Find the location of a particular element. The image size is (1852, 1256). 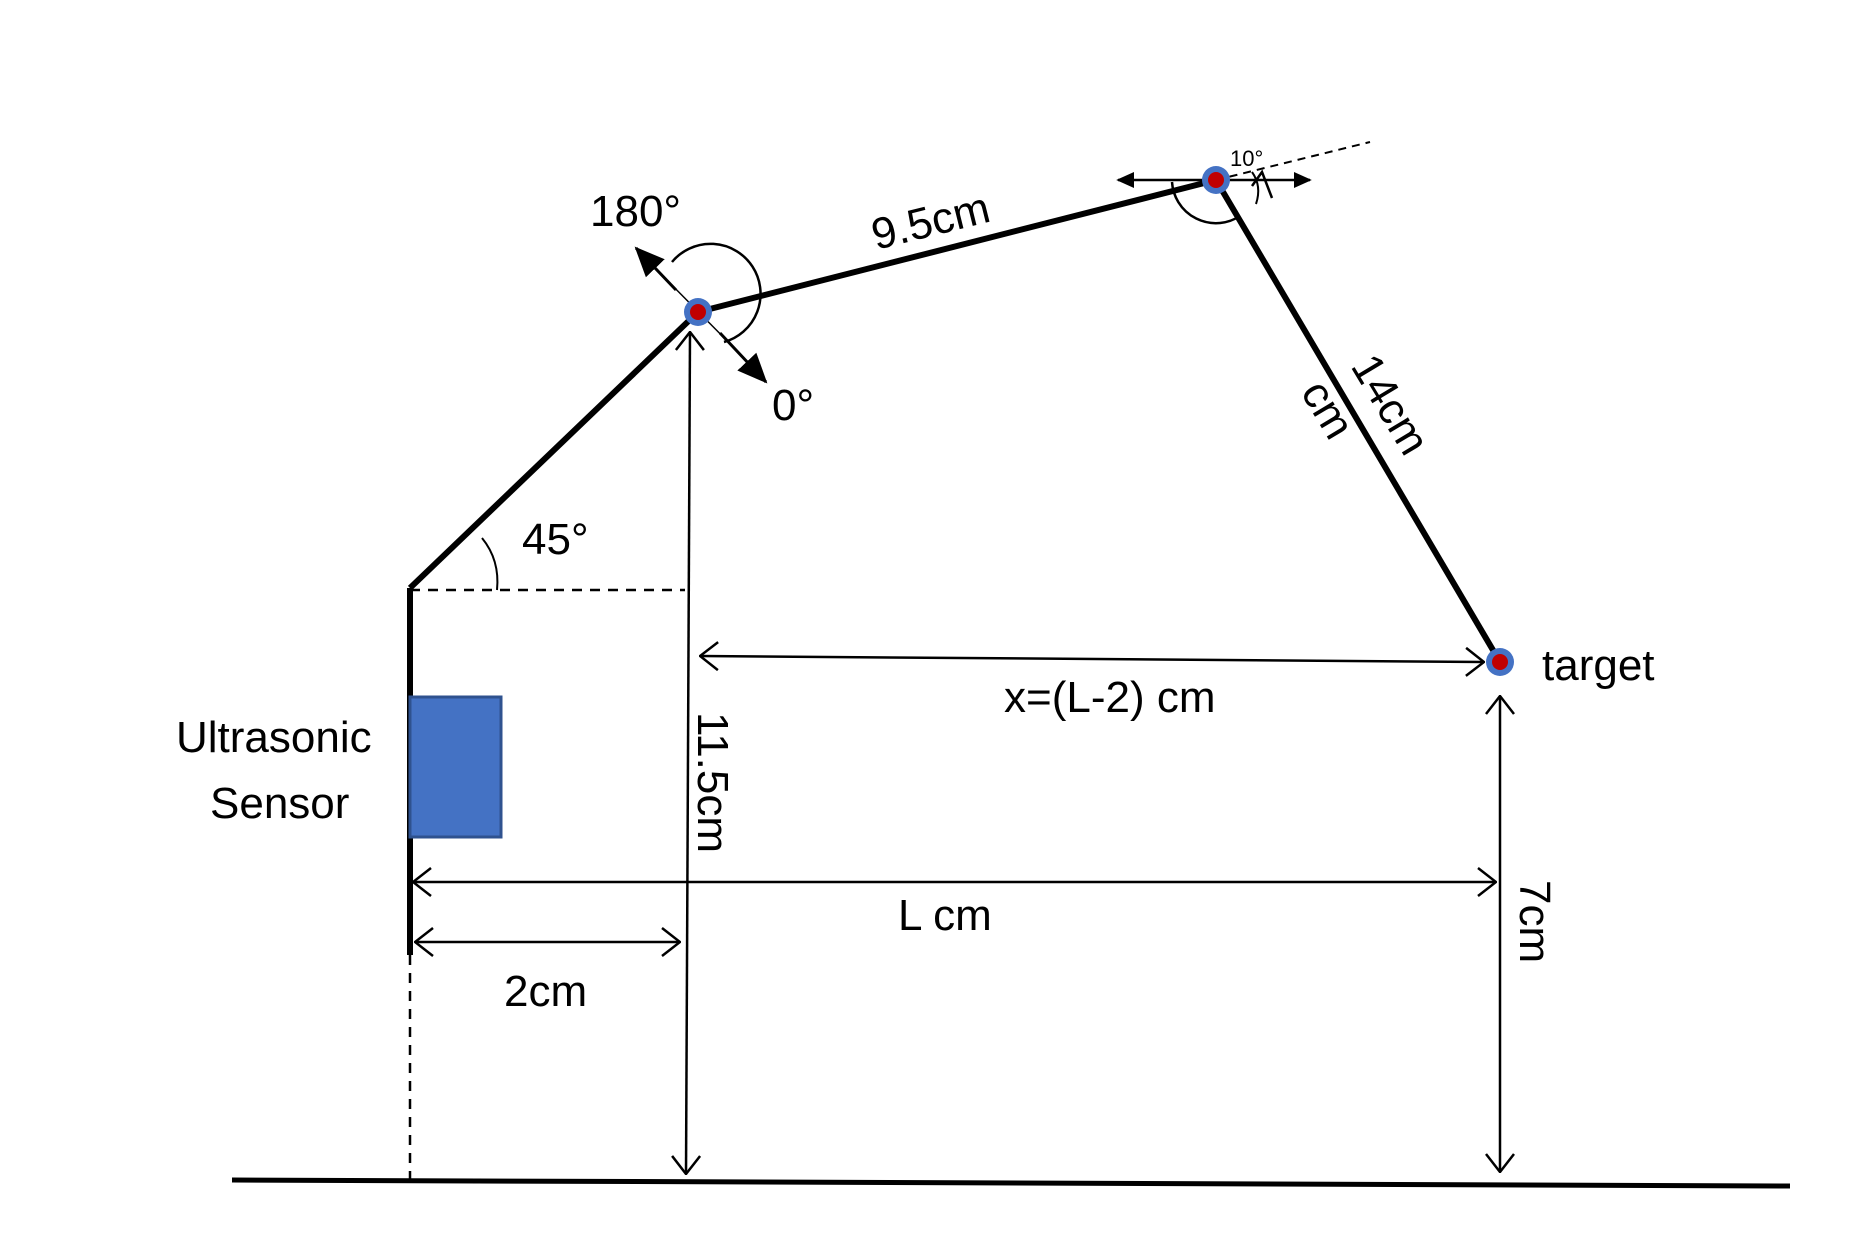

angle-45-arc is located at coordinates (490, 564).